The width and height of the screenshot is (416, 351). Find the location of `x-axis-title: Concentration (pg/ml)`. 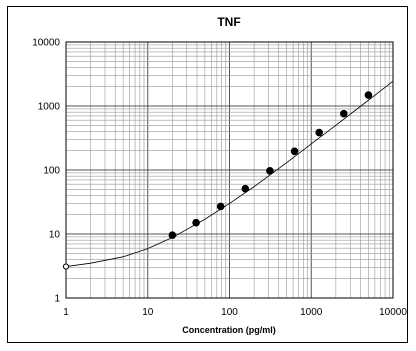

x-axis-title: Concentration (pg/ml) is located at coordinates (229, 330).